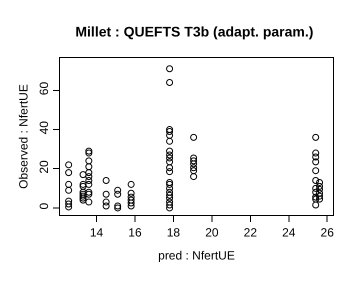 The width and height of the screenshot is (360, 288). I want to click on x-tick-label: 14, so click(97, 232).